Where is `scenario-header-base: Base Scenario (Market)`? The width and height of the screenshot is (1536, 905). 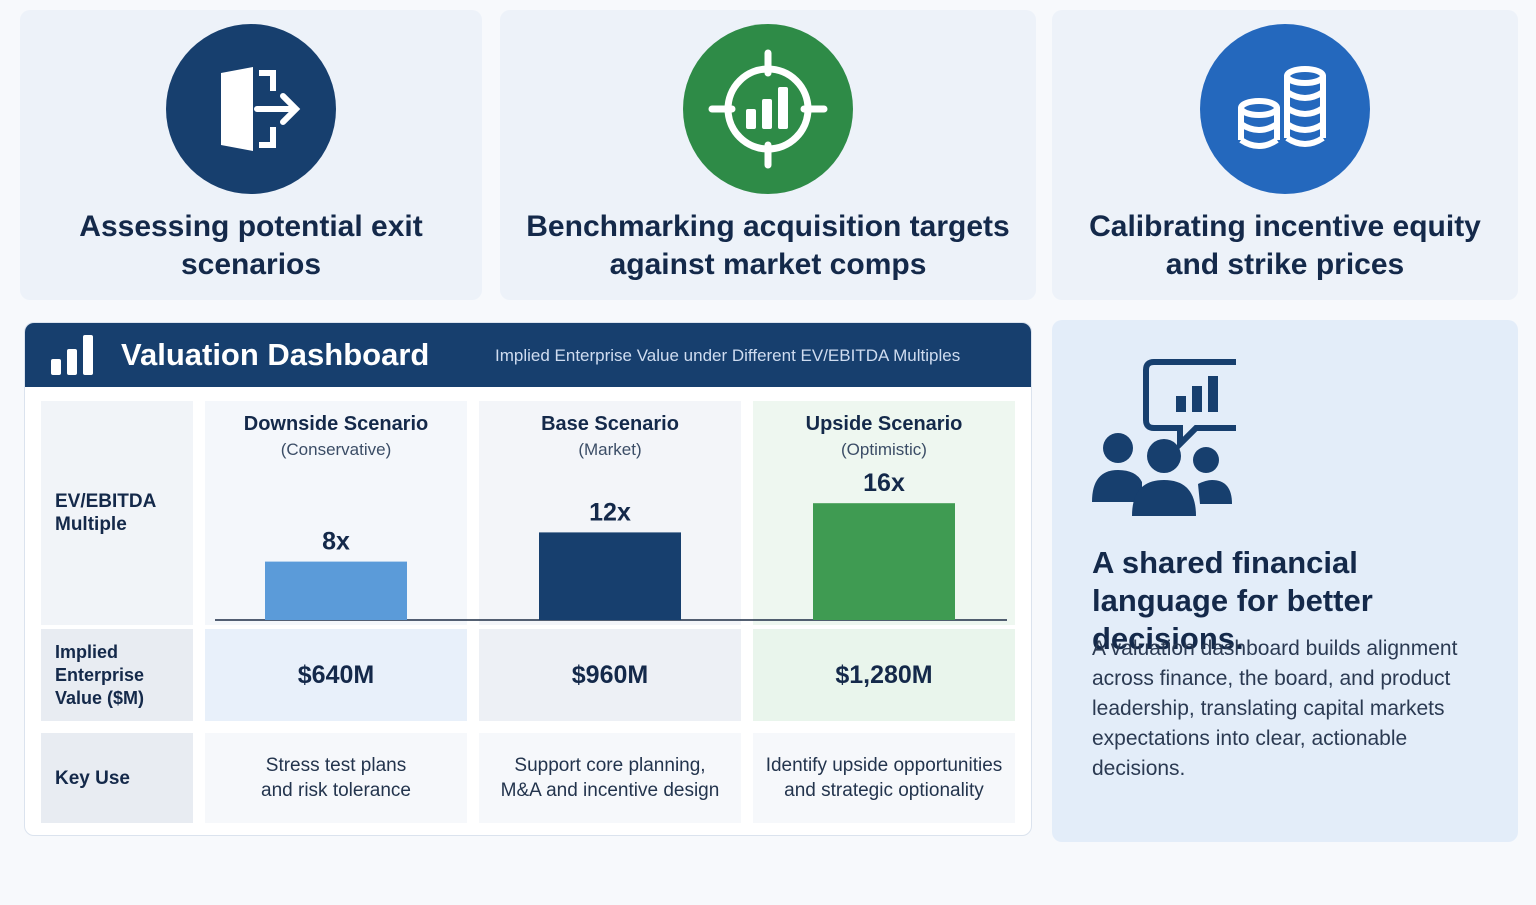
scenario-header-base: Base Scenario (Market) is located at coordinates (610, 436).